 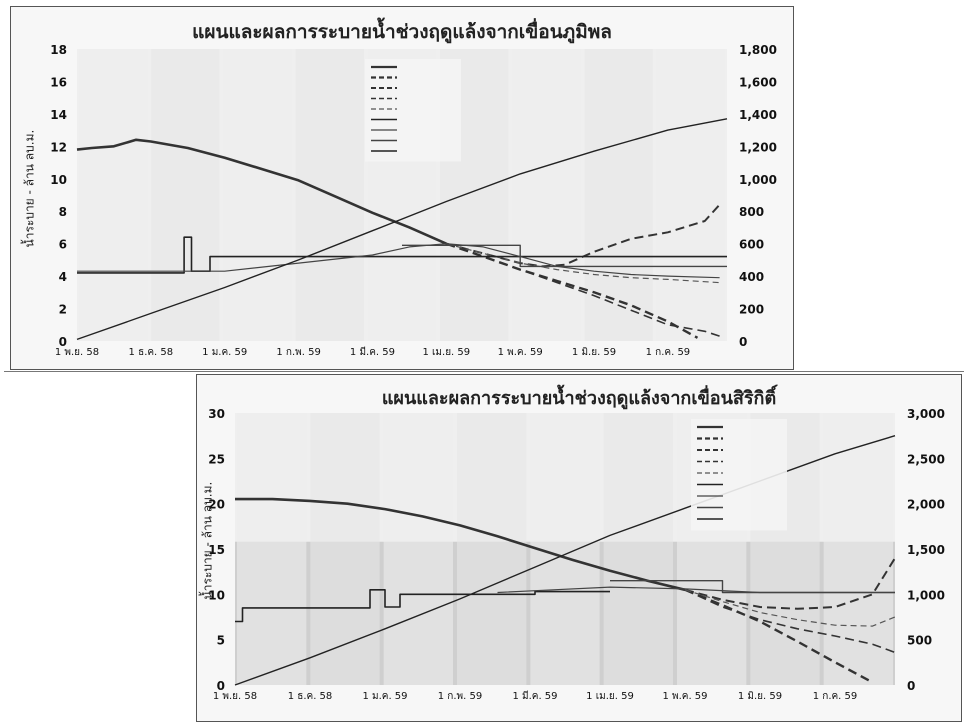 What do you see at coordinates (221, 641) in the screenshot?
I see `y-tick-label: 5` at bounding box center [221, 641].